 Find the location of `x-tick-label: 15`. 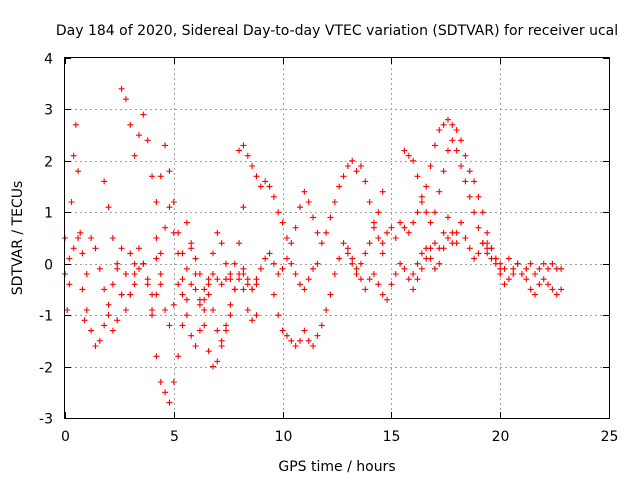

x-tick-label: 15 is located at coordinates (392, 437).